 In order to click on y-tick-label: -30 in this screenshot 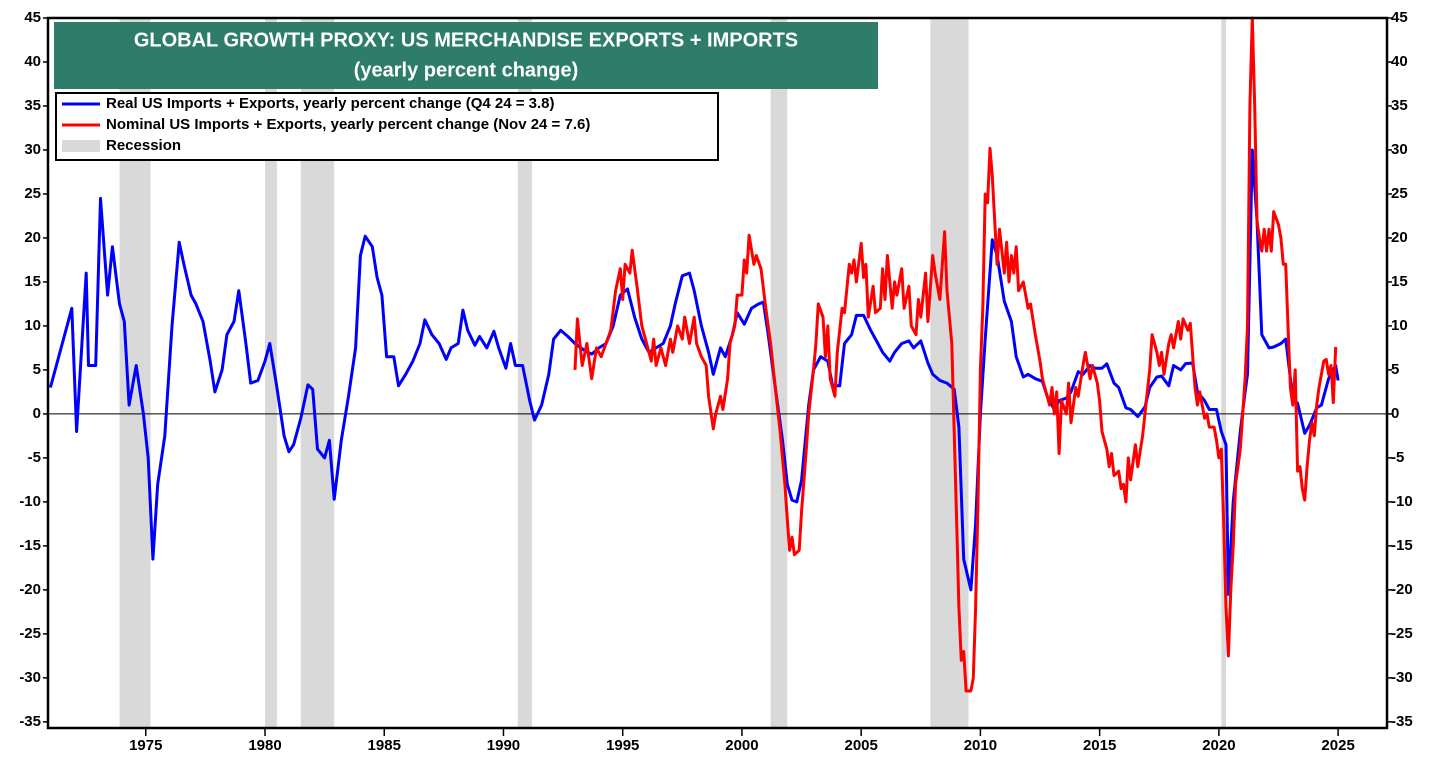, I will do `click(30, 677)`.